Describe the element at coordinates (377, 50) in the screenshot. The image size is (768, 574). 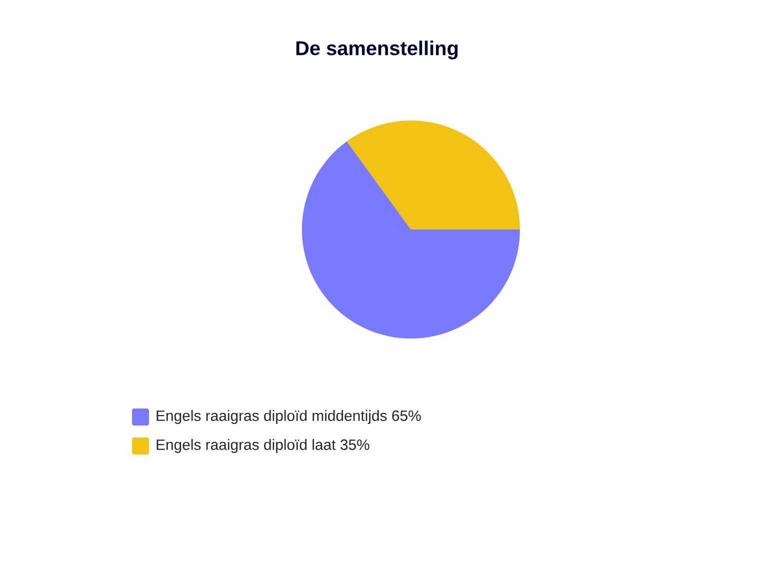
I see `chart-title: De samenstelling` at that location.